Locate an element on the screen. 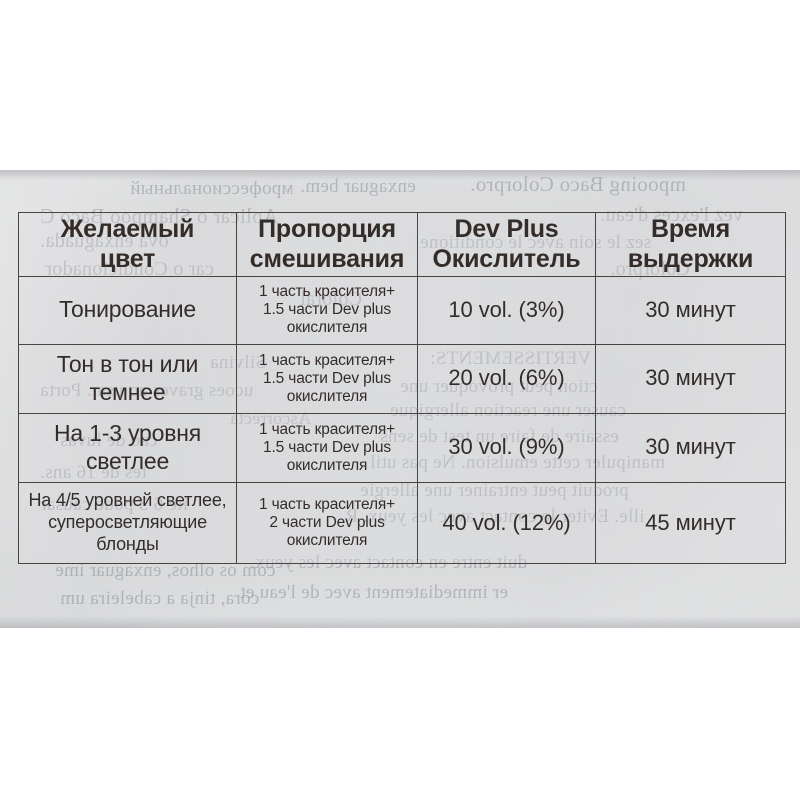 Image resolution: width=800 pixels, height=800 pixels. cell-desired-color-line: темнее is located at coordinates (127, 391).